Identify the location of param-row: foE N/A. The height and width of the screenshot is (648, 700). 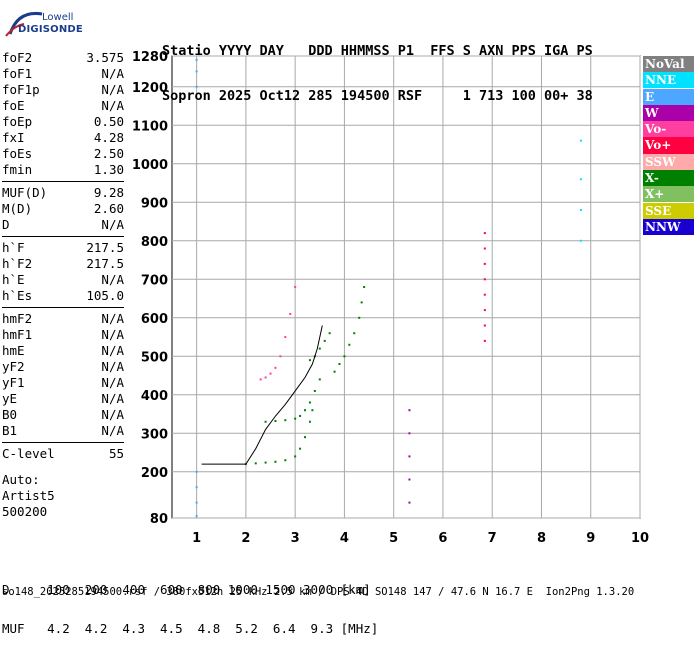
(63, 106).